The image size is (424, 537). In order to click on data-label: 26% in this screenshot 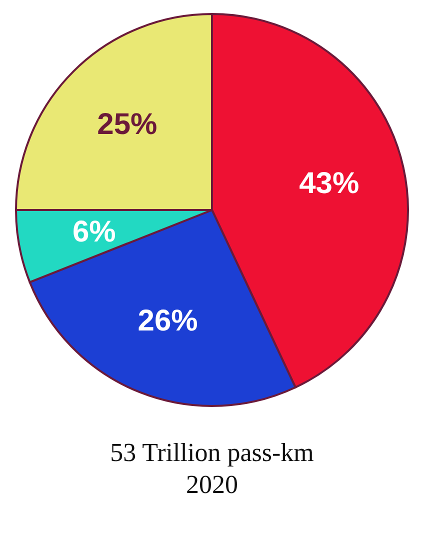, I will do `click(168, 321)`.